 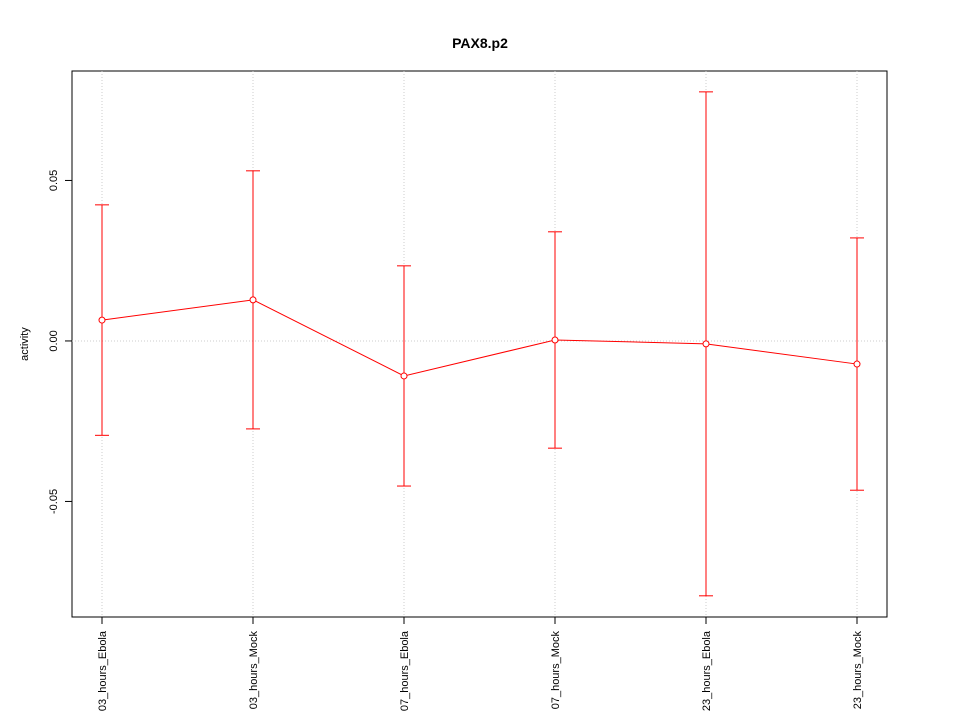 What do you see at coordinates (25, 344) in the screenshot?
I see `y-axis-label: activity` at bounding box center [25, 344].